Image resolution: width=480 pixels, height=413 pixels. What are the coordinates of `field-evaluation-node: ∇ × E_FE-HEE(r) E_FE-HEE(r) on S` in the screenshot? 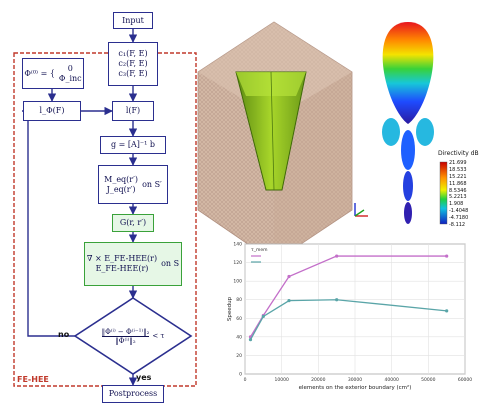 It's located at (133, 264).